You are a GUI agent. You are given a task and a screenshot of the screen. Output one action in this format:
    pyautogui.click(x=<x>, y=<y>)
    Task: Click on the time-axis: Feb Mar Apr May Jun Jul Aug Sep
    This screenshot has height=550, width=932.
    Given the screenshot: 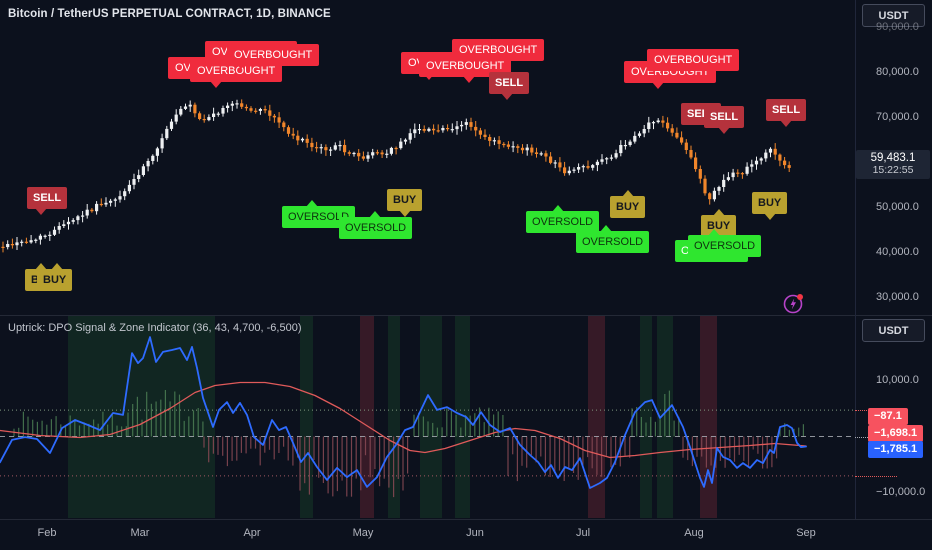 What is the action you would take?
    pyautogui.click(x=466, y=534)
    